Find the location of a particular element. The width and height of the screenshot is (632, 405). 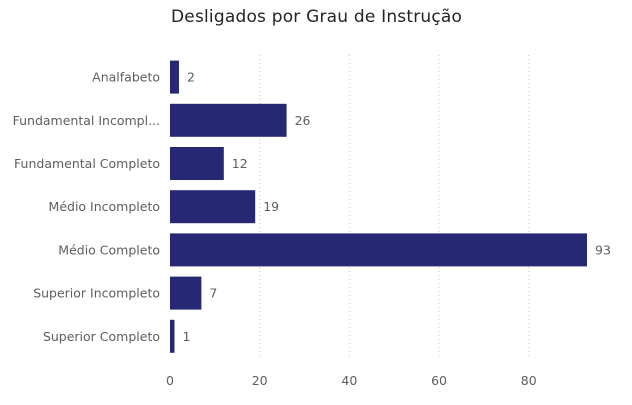

data-label: 93 is located at coordinates (603, 249).